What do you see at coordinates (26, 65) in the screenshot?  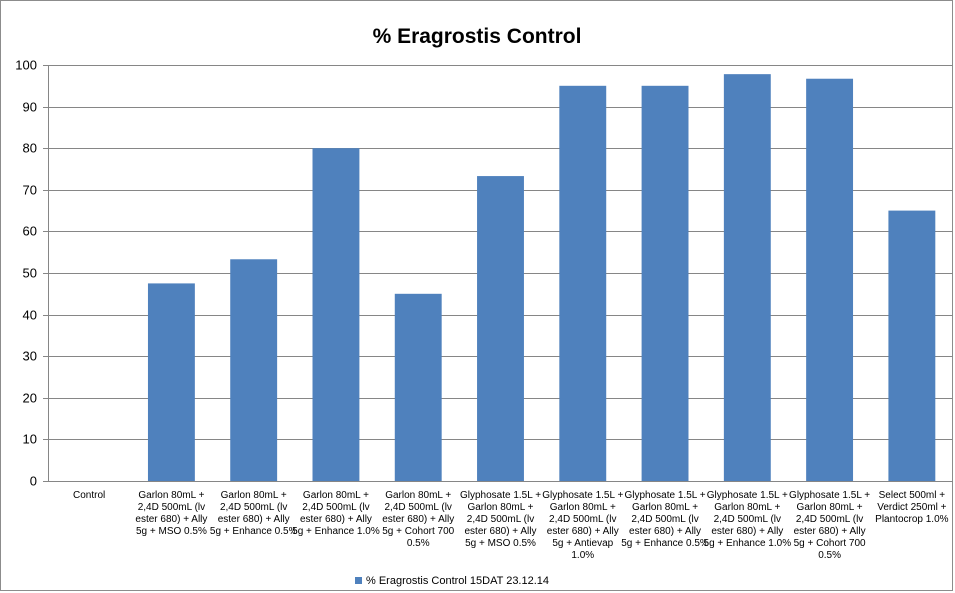 I see `y-tick-label: 100` at bounding box center [26, 65].